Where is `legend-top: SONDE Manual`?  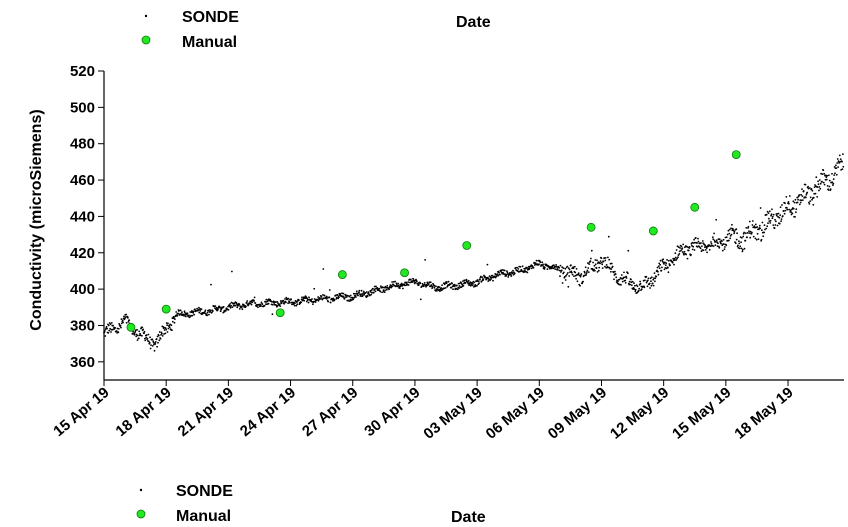
legend-top: SONDE Manual is located at coordinates (190, 30).